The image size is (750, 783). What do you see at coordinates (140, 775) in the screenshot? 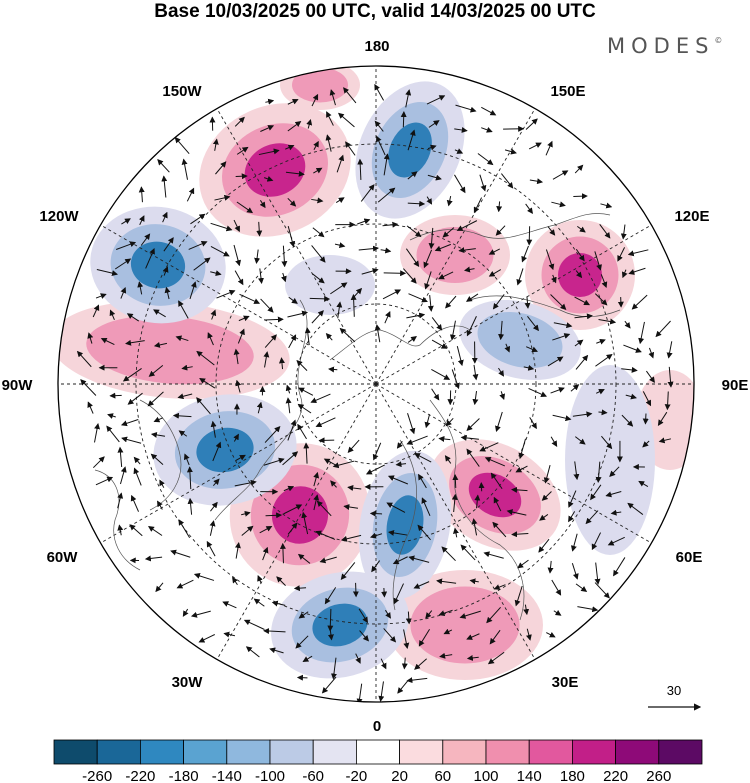
I see `colorbar-tick-1: -220` at bounding box center [140, 775].